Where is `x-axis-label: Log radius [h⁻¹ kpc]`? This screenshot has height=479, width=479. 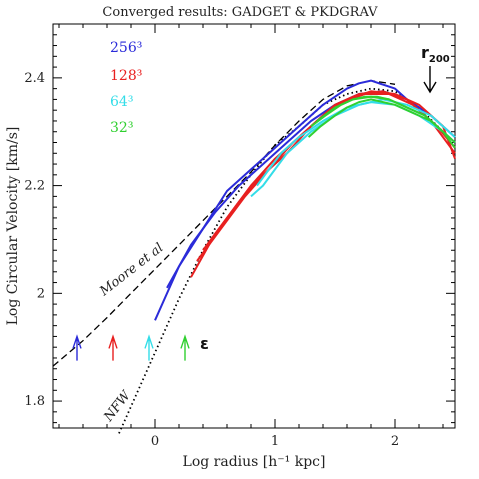 x-axis-label: Log radius [h⁻¹ kpc] is located at coordinates (254, 462).